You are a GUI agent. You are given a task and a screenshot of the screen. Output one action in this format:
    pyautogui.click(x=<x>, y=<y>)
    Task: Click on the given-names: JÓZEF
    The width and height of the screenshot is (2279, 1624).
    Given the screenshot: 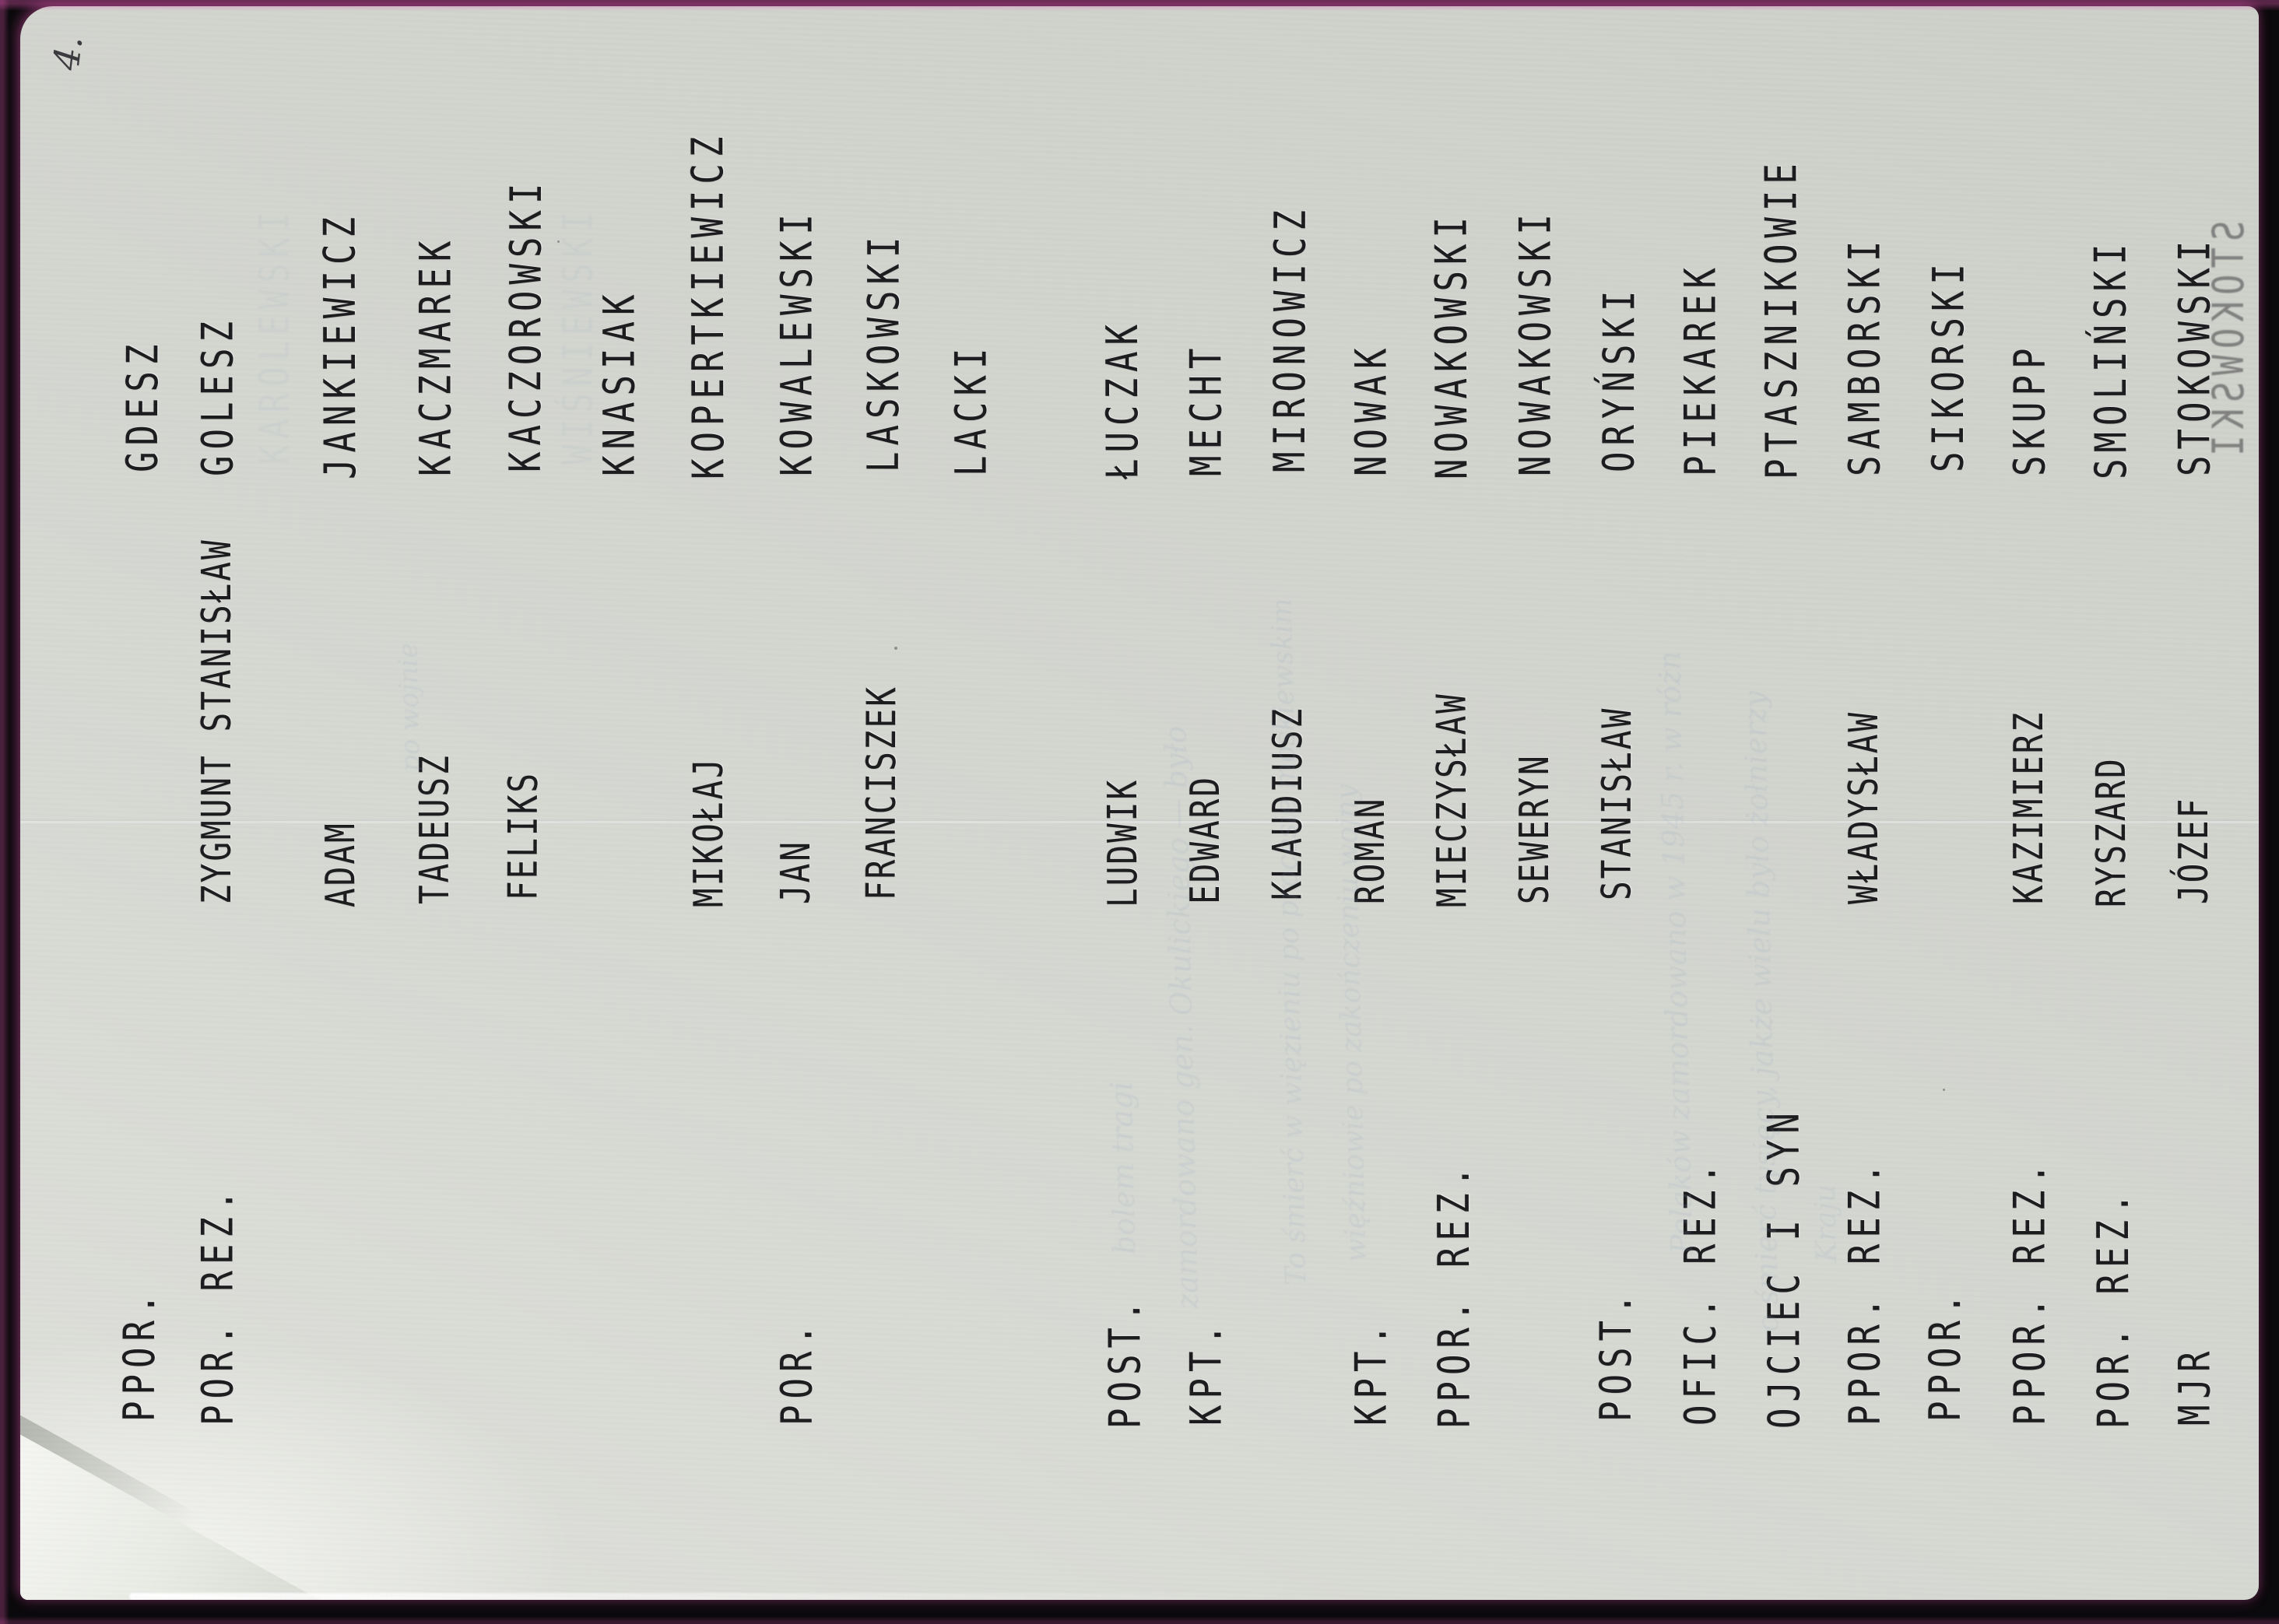 What is the action you would take?
    pyautogui.click(x=2193, y=850)
    